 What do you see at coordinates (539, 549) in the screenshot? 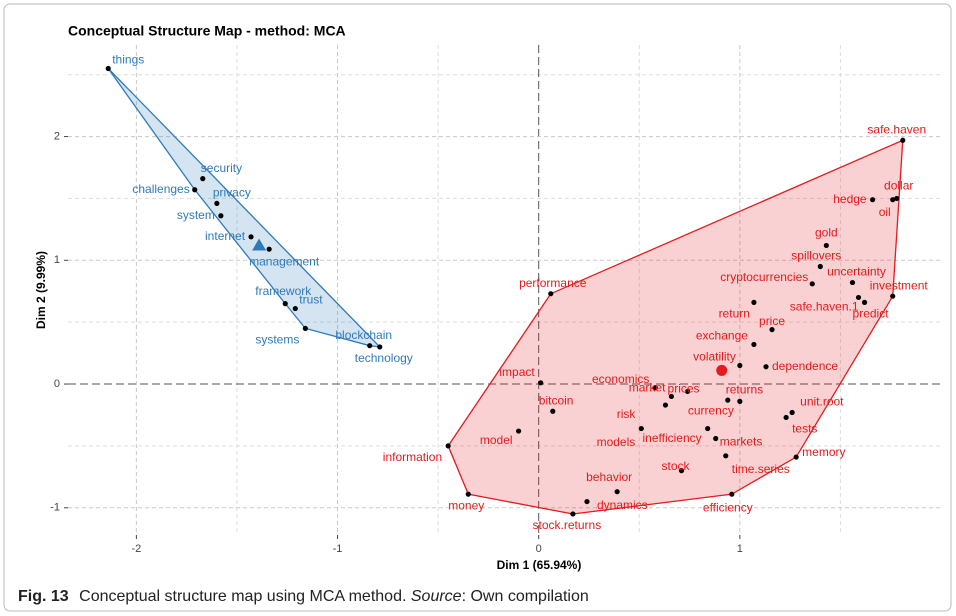
I see `x-tick-label: 0` at bounding box center [539, 549].